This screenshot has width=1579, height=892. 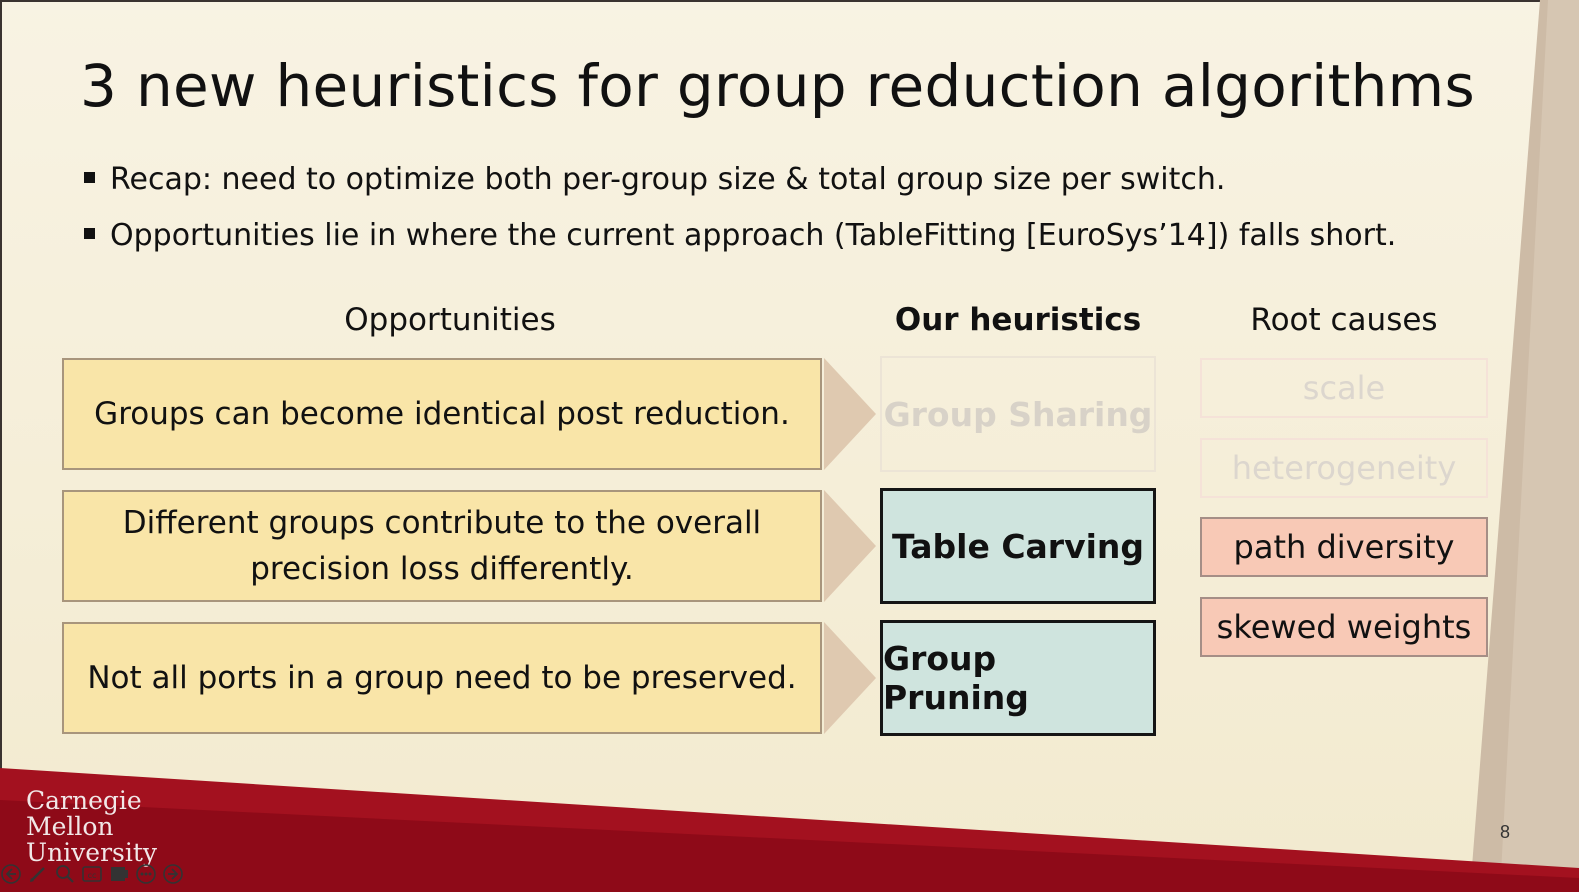 I want to click on page-number: 8, so click(x=1505, y=832).